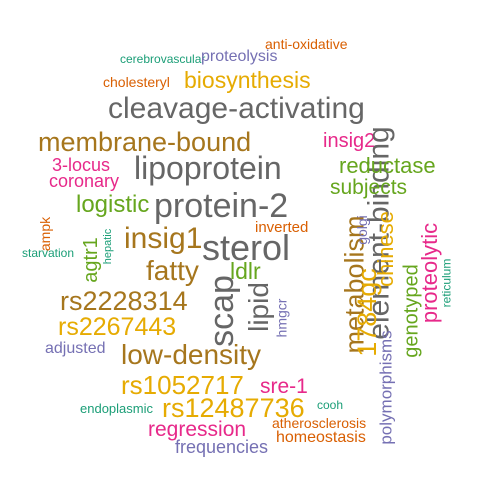 The image size is (500, 500). Describe the element at coordinates (446, 283) in the screenshot. I see `word-reticulum: reticulum` at that location.